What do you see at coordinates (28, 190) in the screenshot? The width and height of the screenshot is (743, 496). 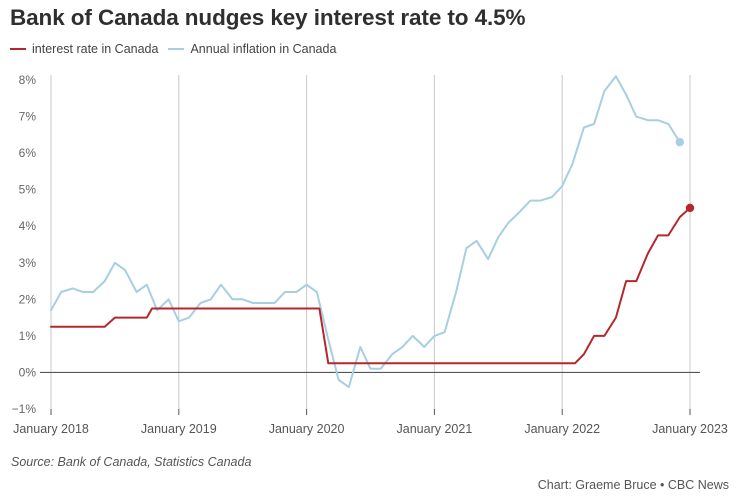 I see `y-tick-label: 5%` at bounding box center [28, 190].